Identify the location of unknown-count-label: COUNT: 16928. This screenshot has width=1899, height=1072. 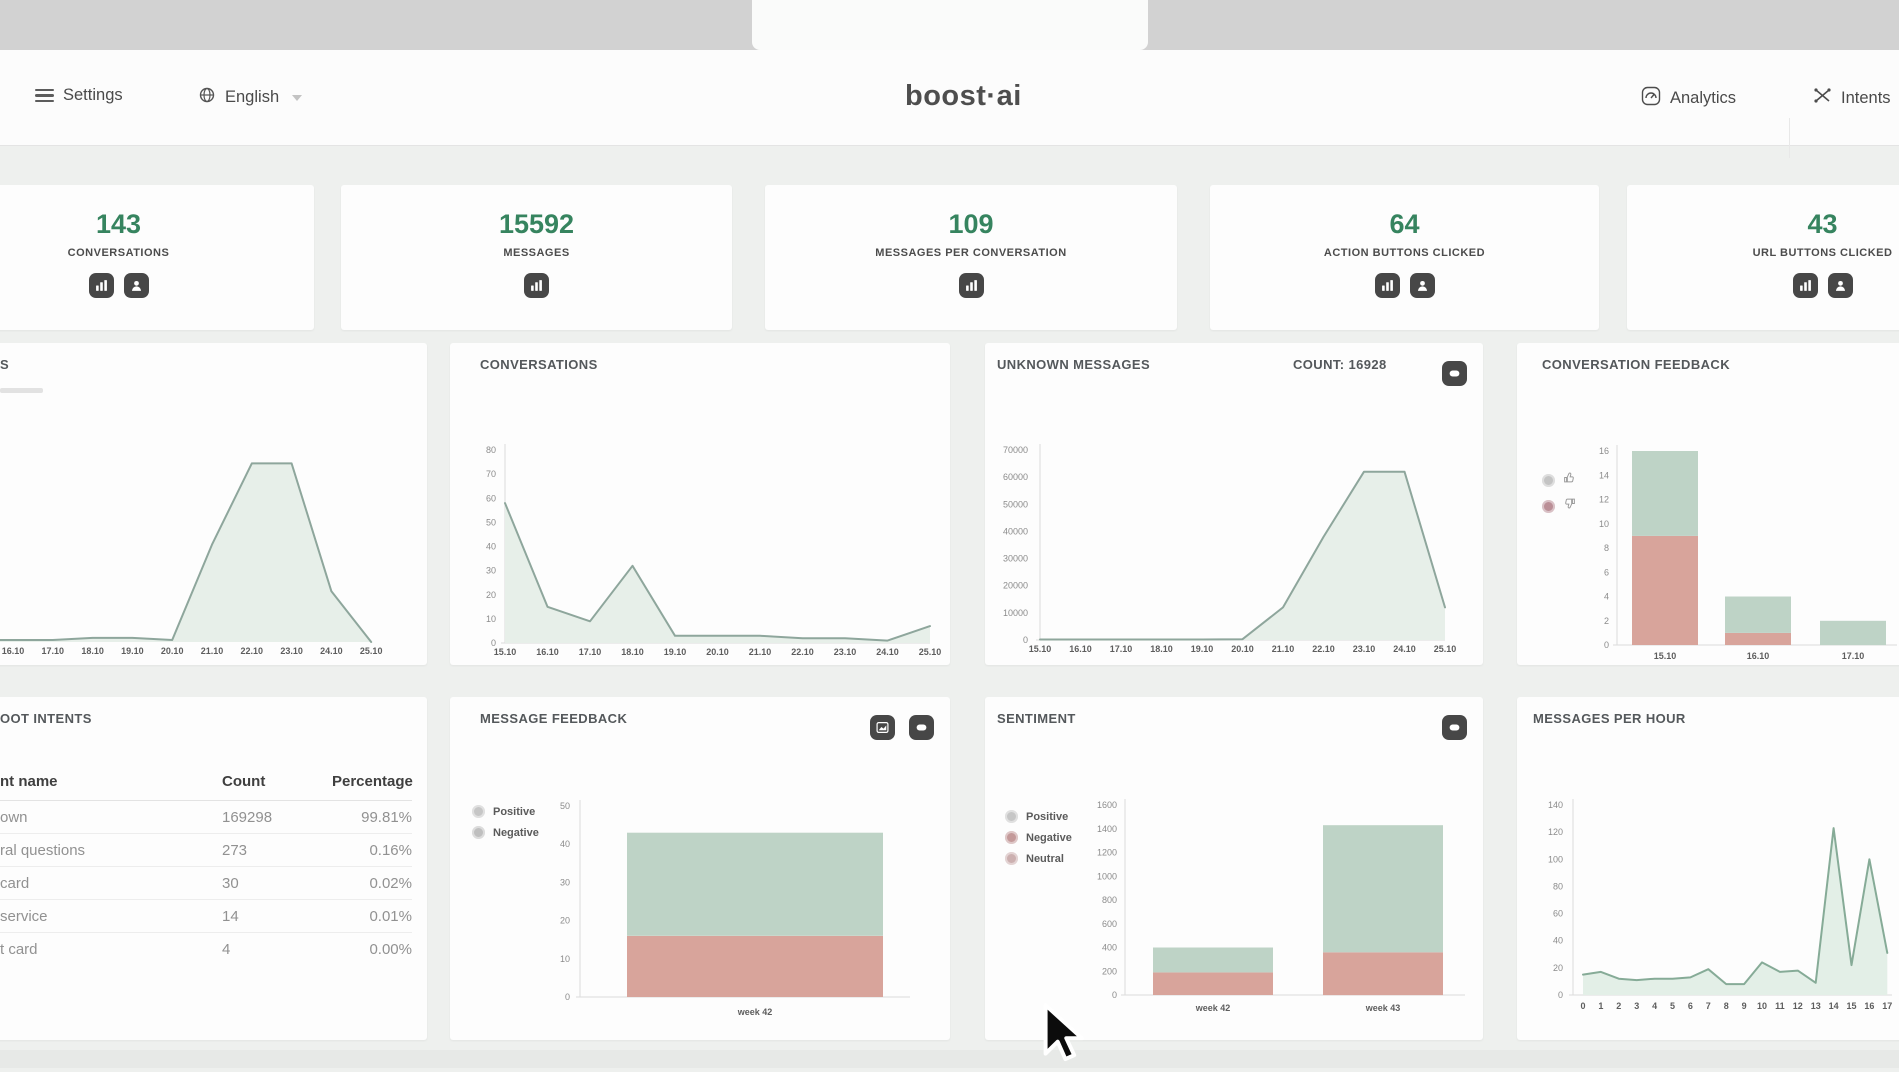
(1340, 364).